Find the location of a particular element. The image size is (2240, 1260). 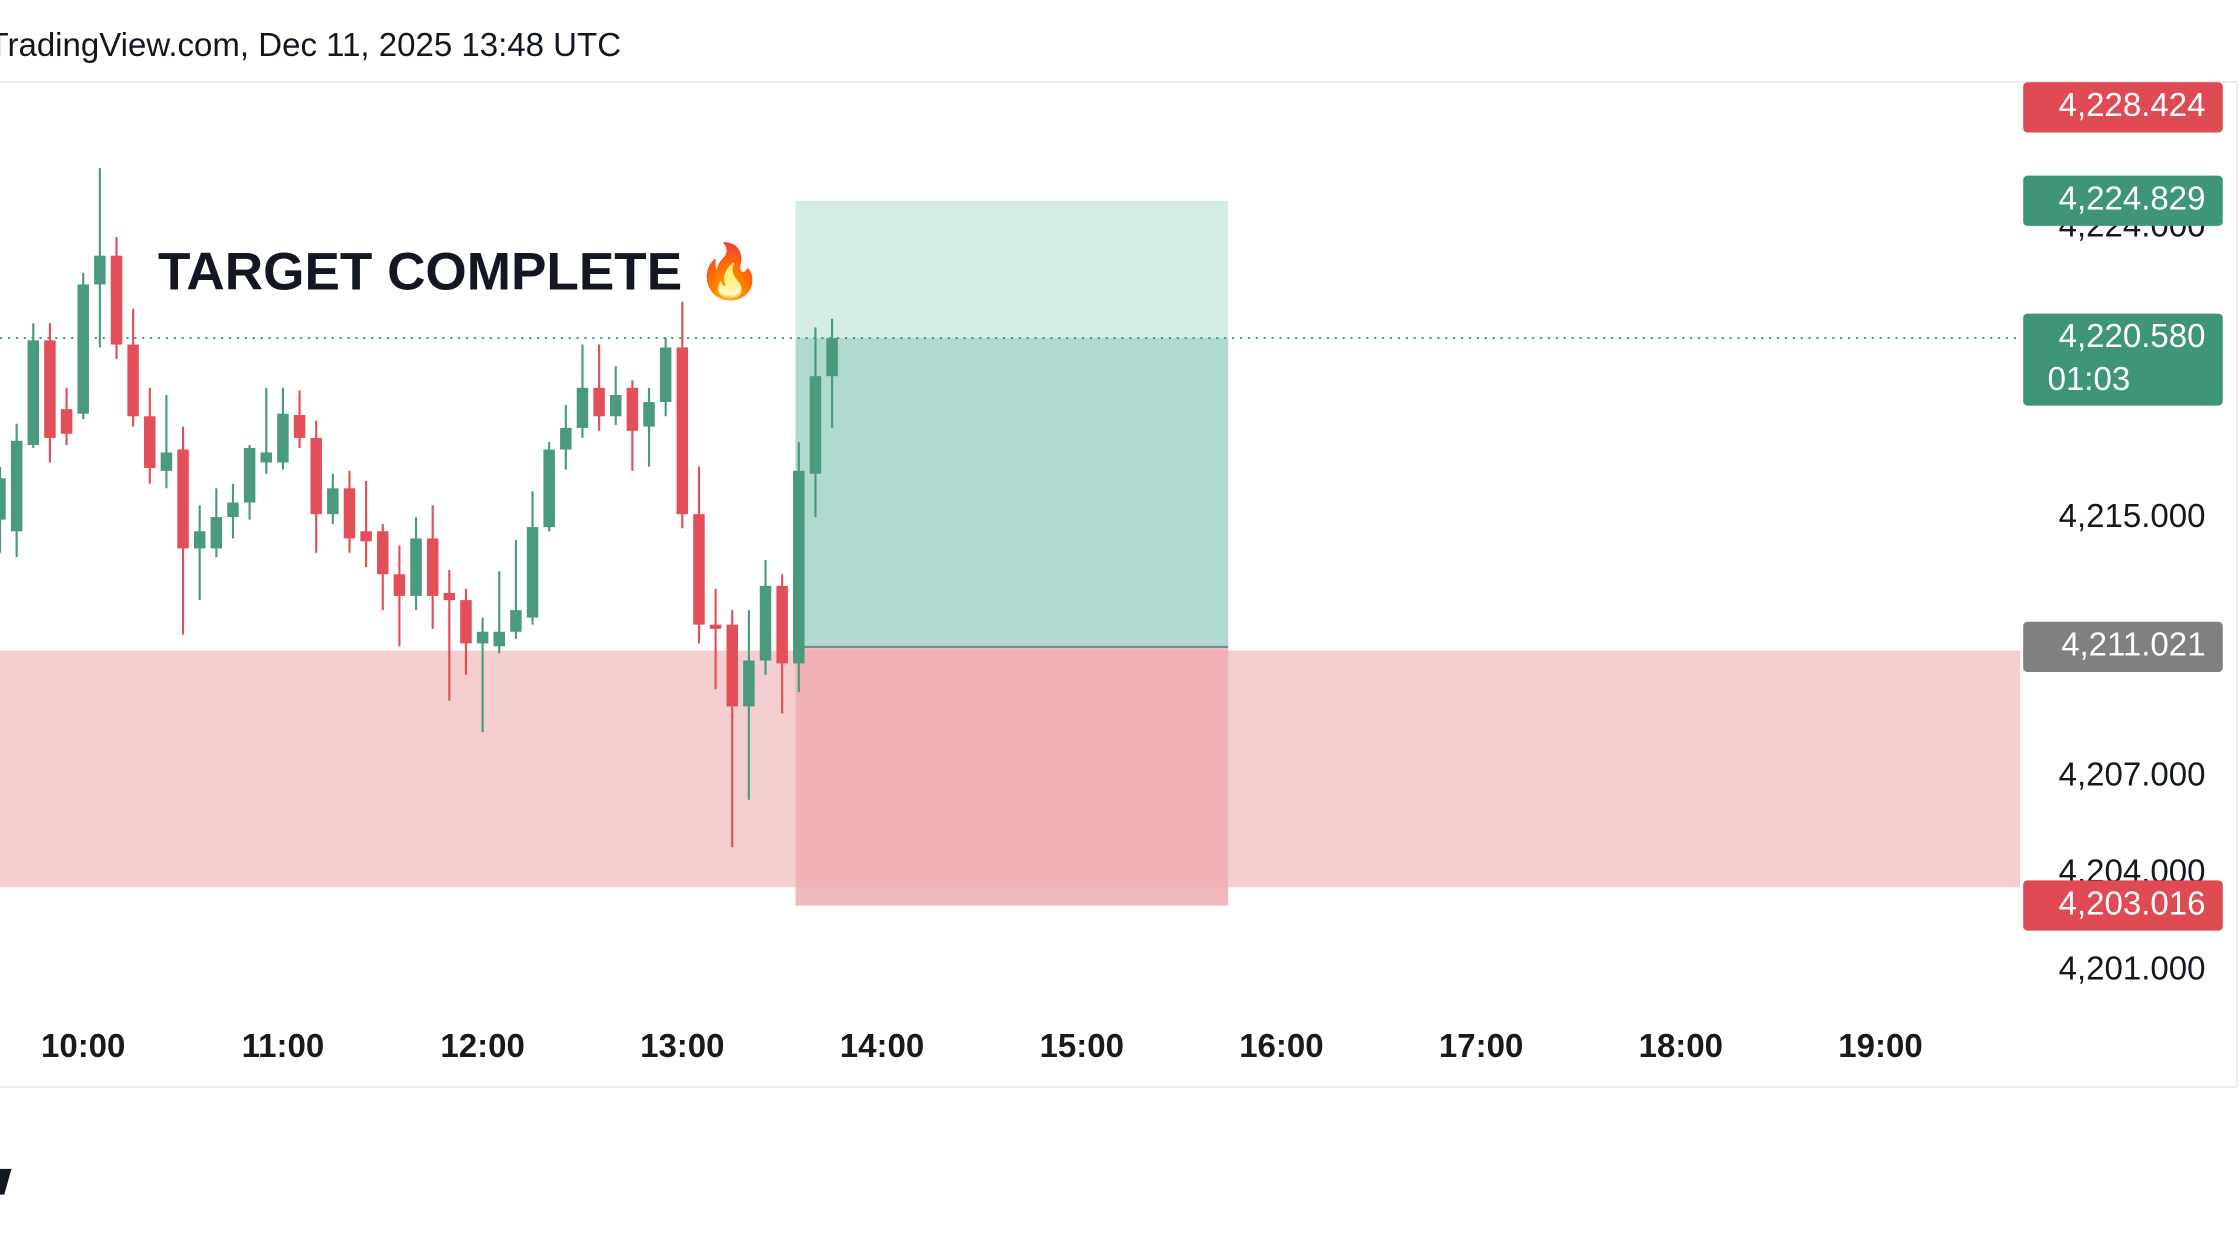

logo-fragment is located at coordinates (6, 1181).